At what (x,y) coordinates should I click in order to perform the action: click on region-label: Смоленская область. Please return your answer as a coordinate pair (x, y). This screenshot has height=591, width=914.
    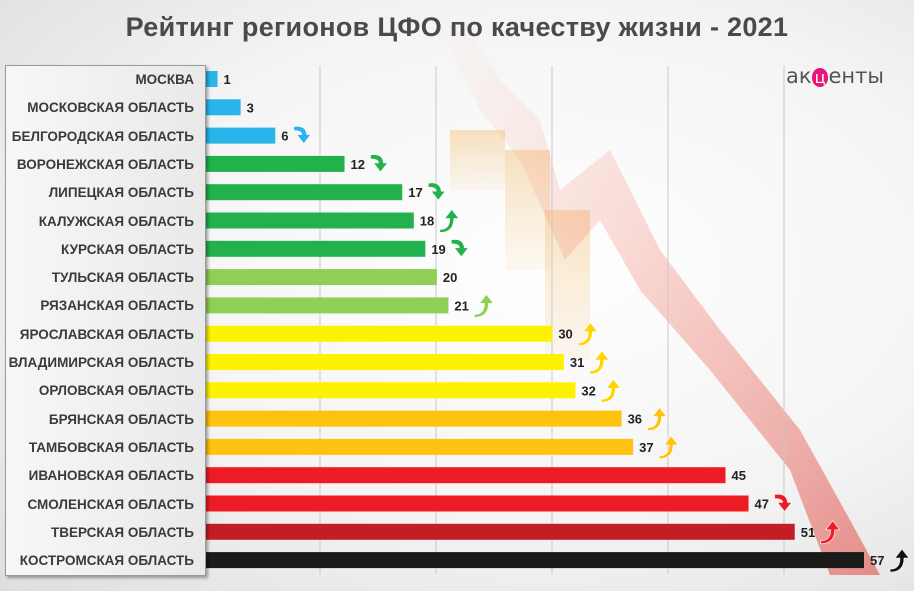
    Looking at the image, I should click on (110, 504).